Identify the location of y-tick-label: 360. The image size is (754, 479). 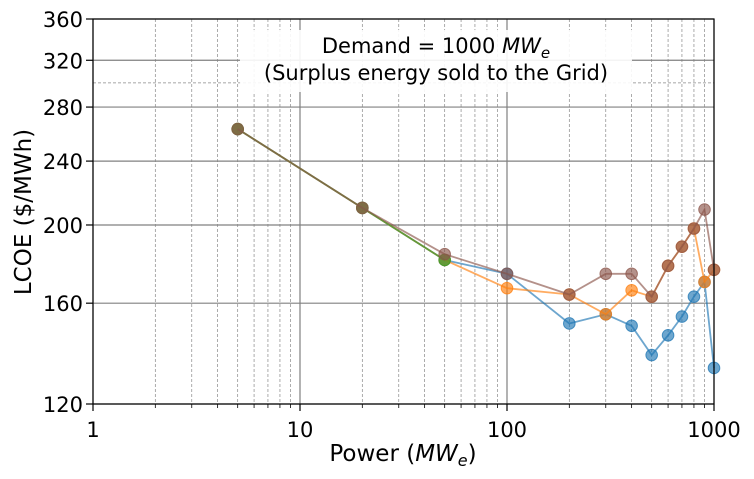
(63, 20).